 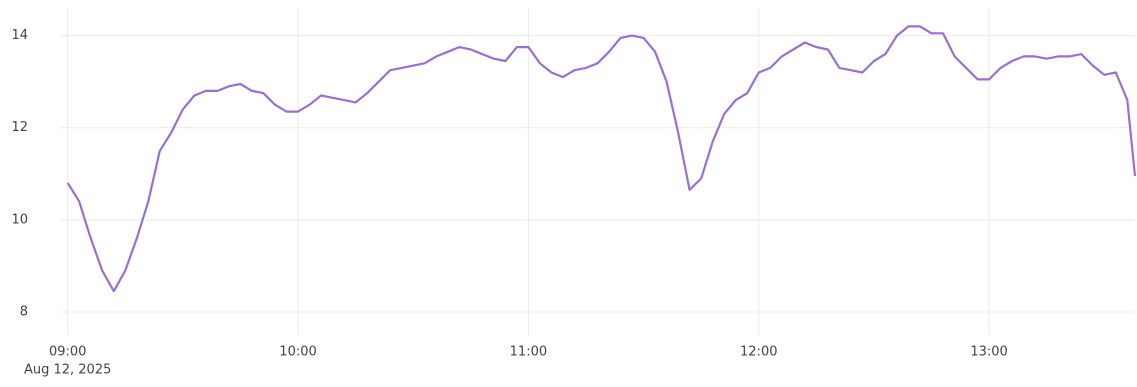 I want to click on y-tick-label: 8, so click(x=24, y=311).